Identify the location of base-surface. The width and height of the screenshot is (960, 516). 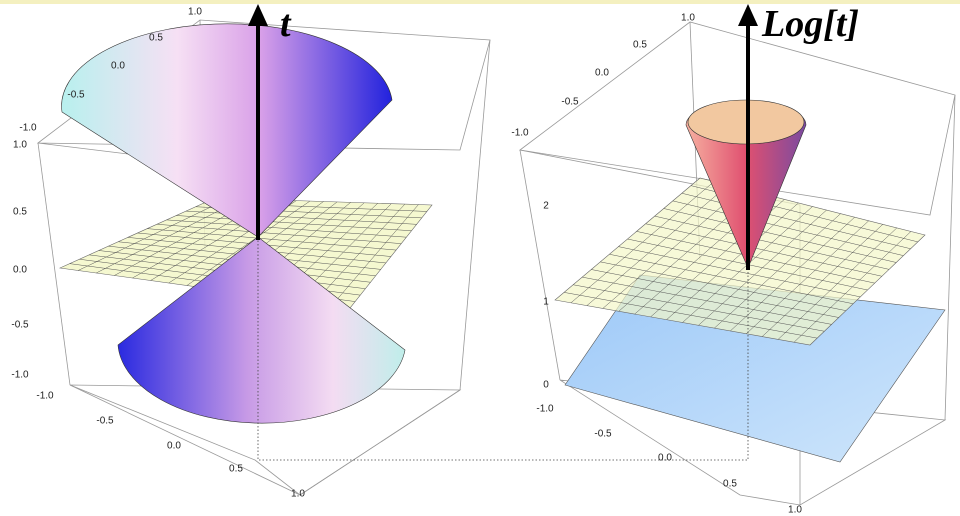
(755, 368).